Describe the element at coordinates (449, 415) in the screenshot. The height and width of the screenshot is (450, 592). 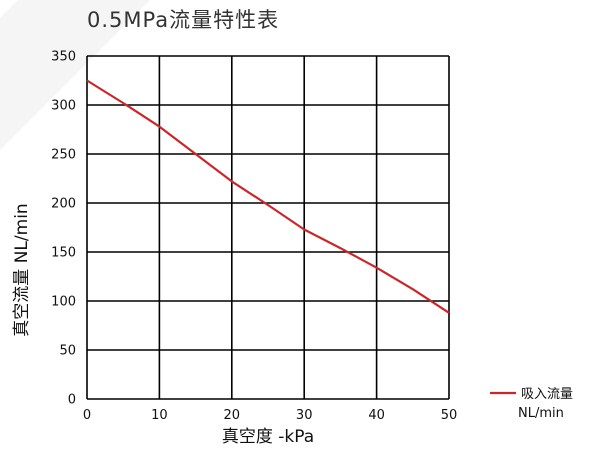
I see `x-tick-label: 50` at that location.